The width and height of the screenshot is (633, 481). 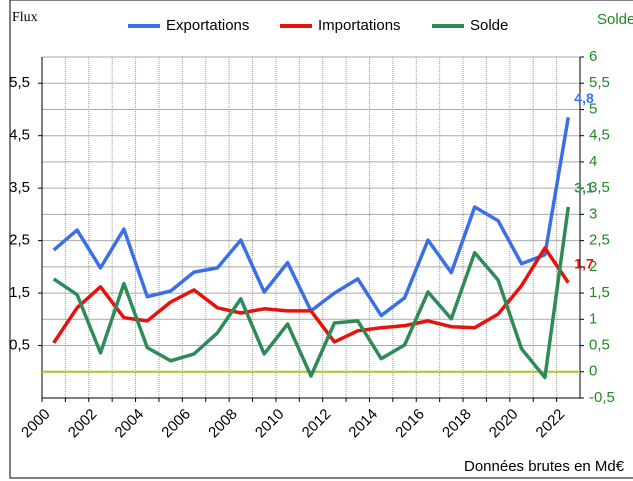 I want to click on y2-tick-label: 4, so click(x=593, y=161).